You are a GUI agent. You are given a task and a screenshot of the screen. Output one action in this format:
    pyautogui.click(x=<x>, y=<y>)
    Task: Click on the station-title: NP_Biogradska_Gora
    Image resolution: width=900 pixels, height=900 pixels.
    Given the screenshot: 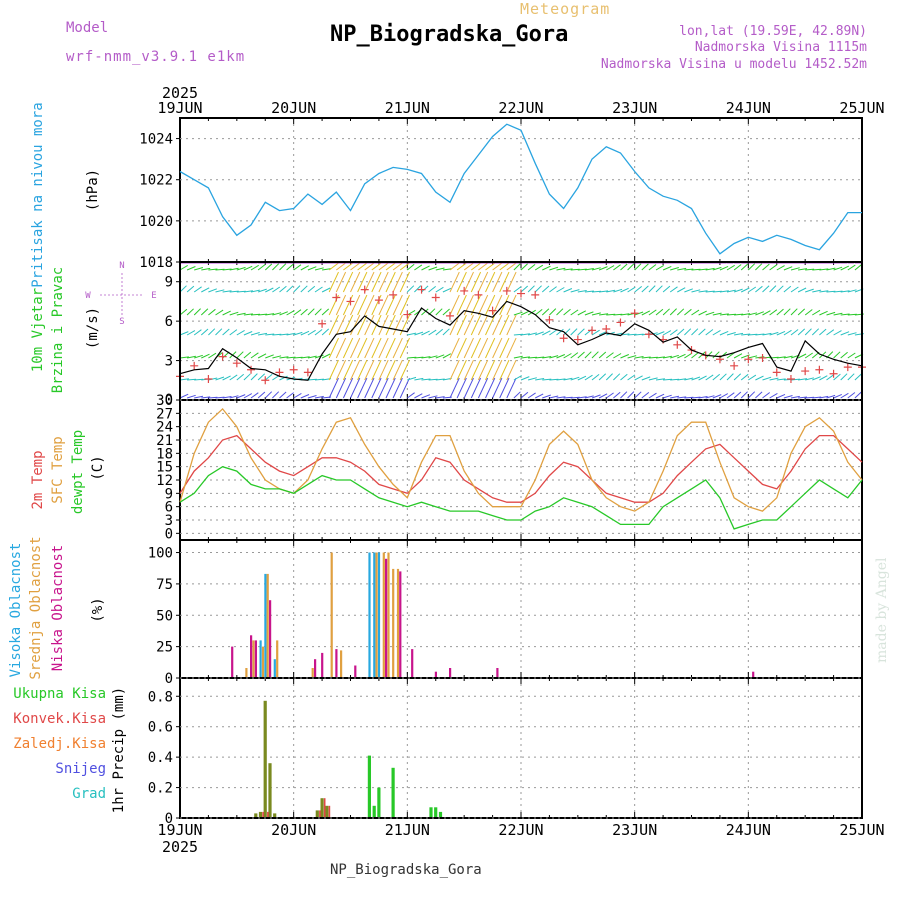 What is the action you would take?
    pyautogui.click(x=449, y=34)
    